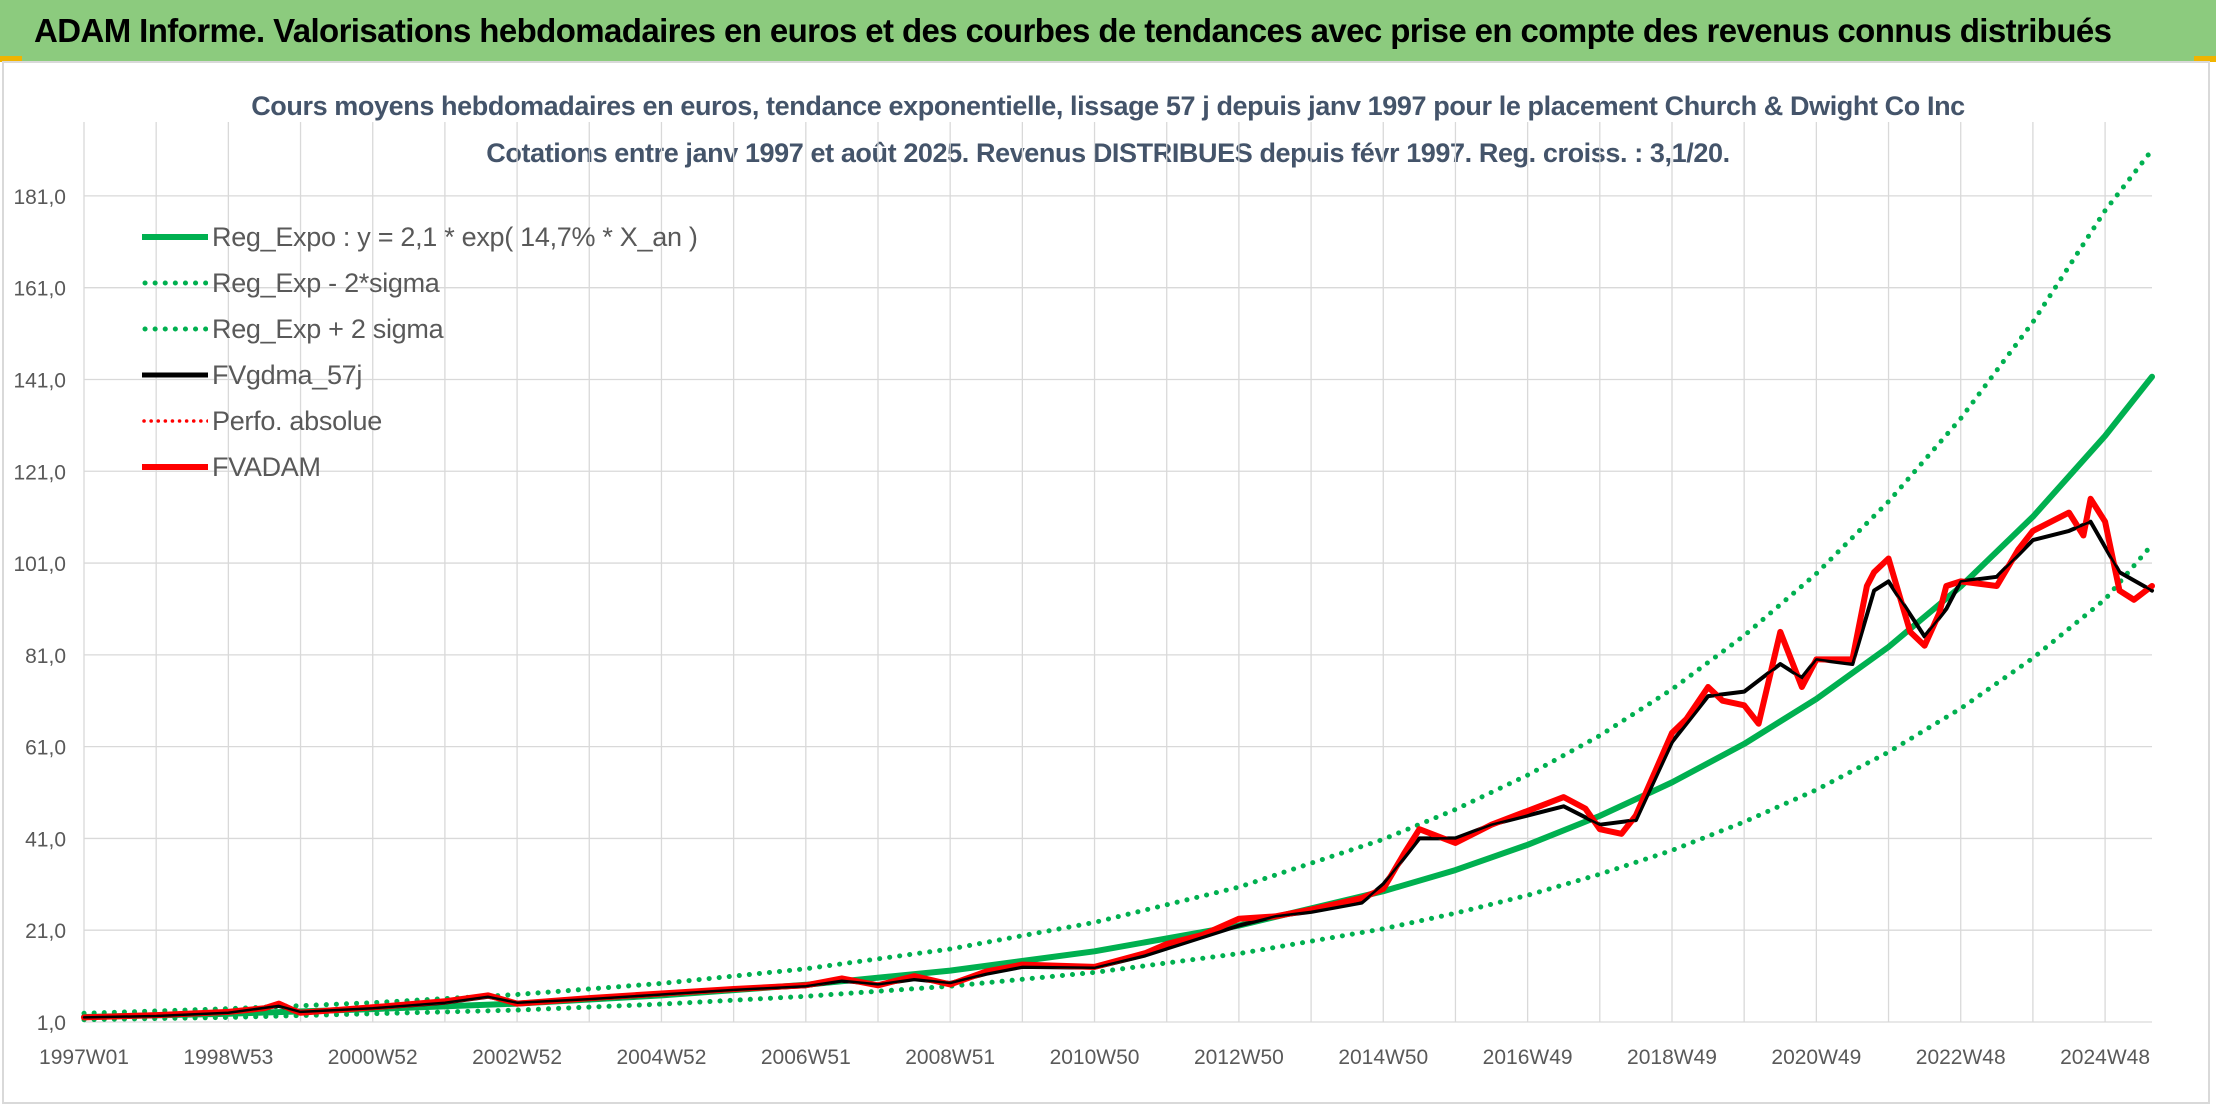 The height and width of the screenshot is (1106, 2216). Describe the element at coordinates (1528, 1057) in the screenshot. I see `x-tick-label: 2016W49` at that location.